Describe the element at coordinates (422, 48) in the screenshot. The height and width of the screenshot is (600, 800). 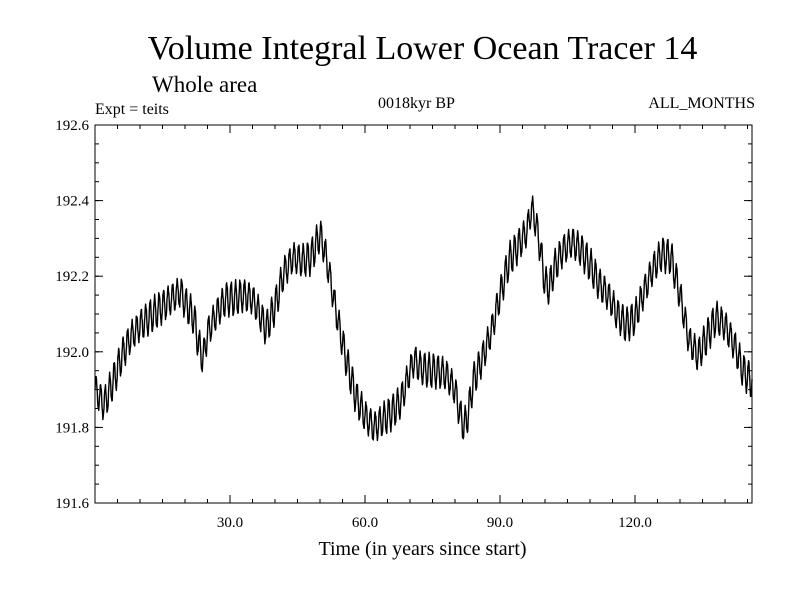
I see `chart-title: Volume Integral Lower Ocean Tracer 14` at that location.